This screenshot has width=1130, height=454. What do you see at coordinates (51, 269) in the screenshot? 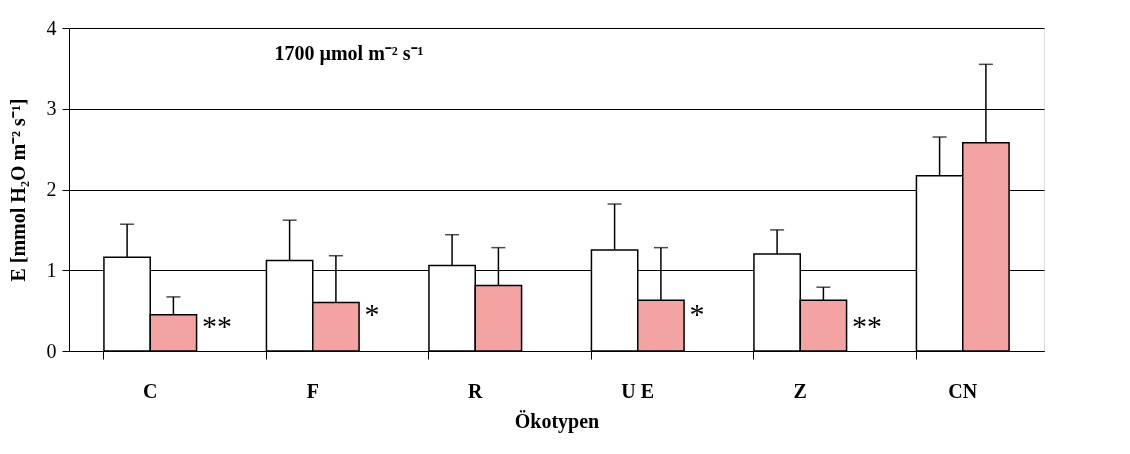
I see `y-tick-label: 1` at bounding box center [51, 269].